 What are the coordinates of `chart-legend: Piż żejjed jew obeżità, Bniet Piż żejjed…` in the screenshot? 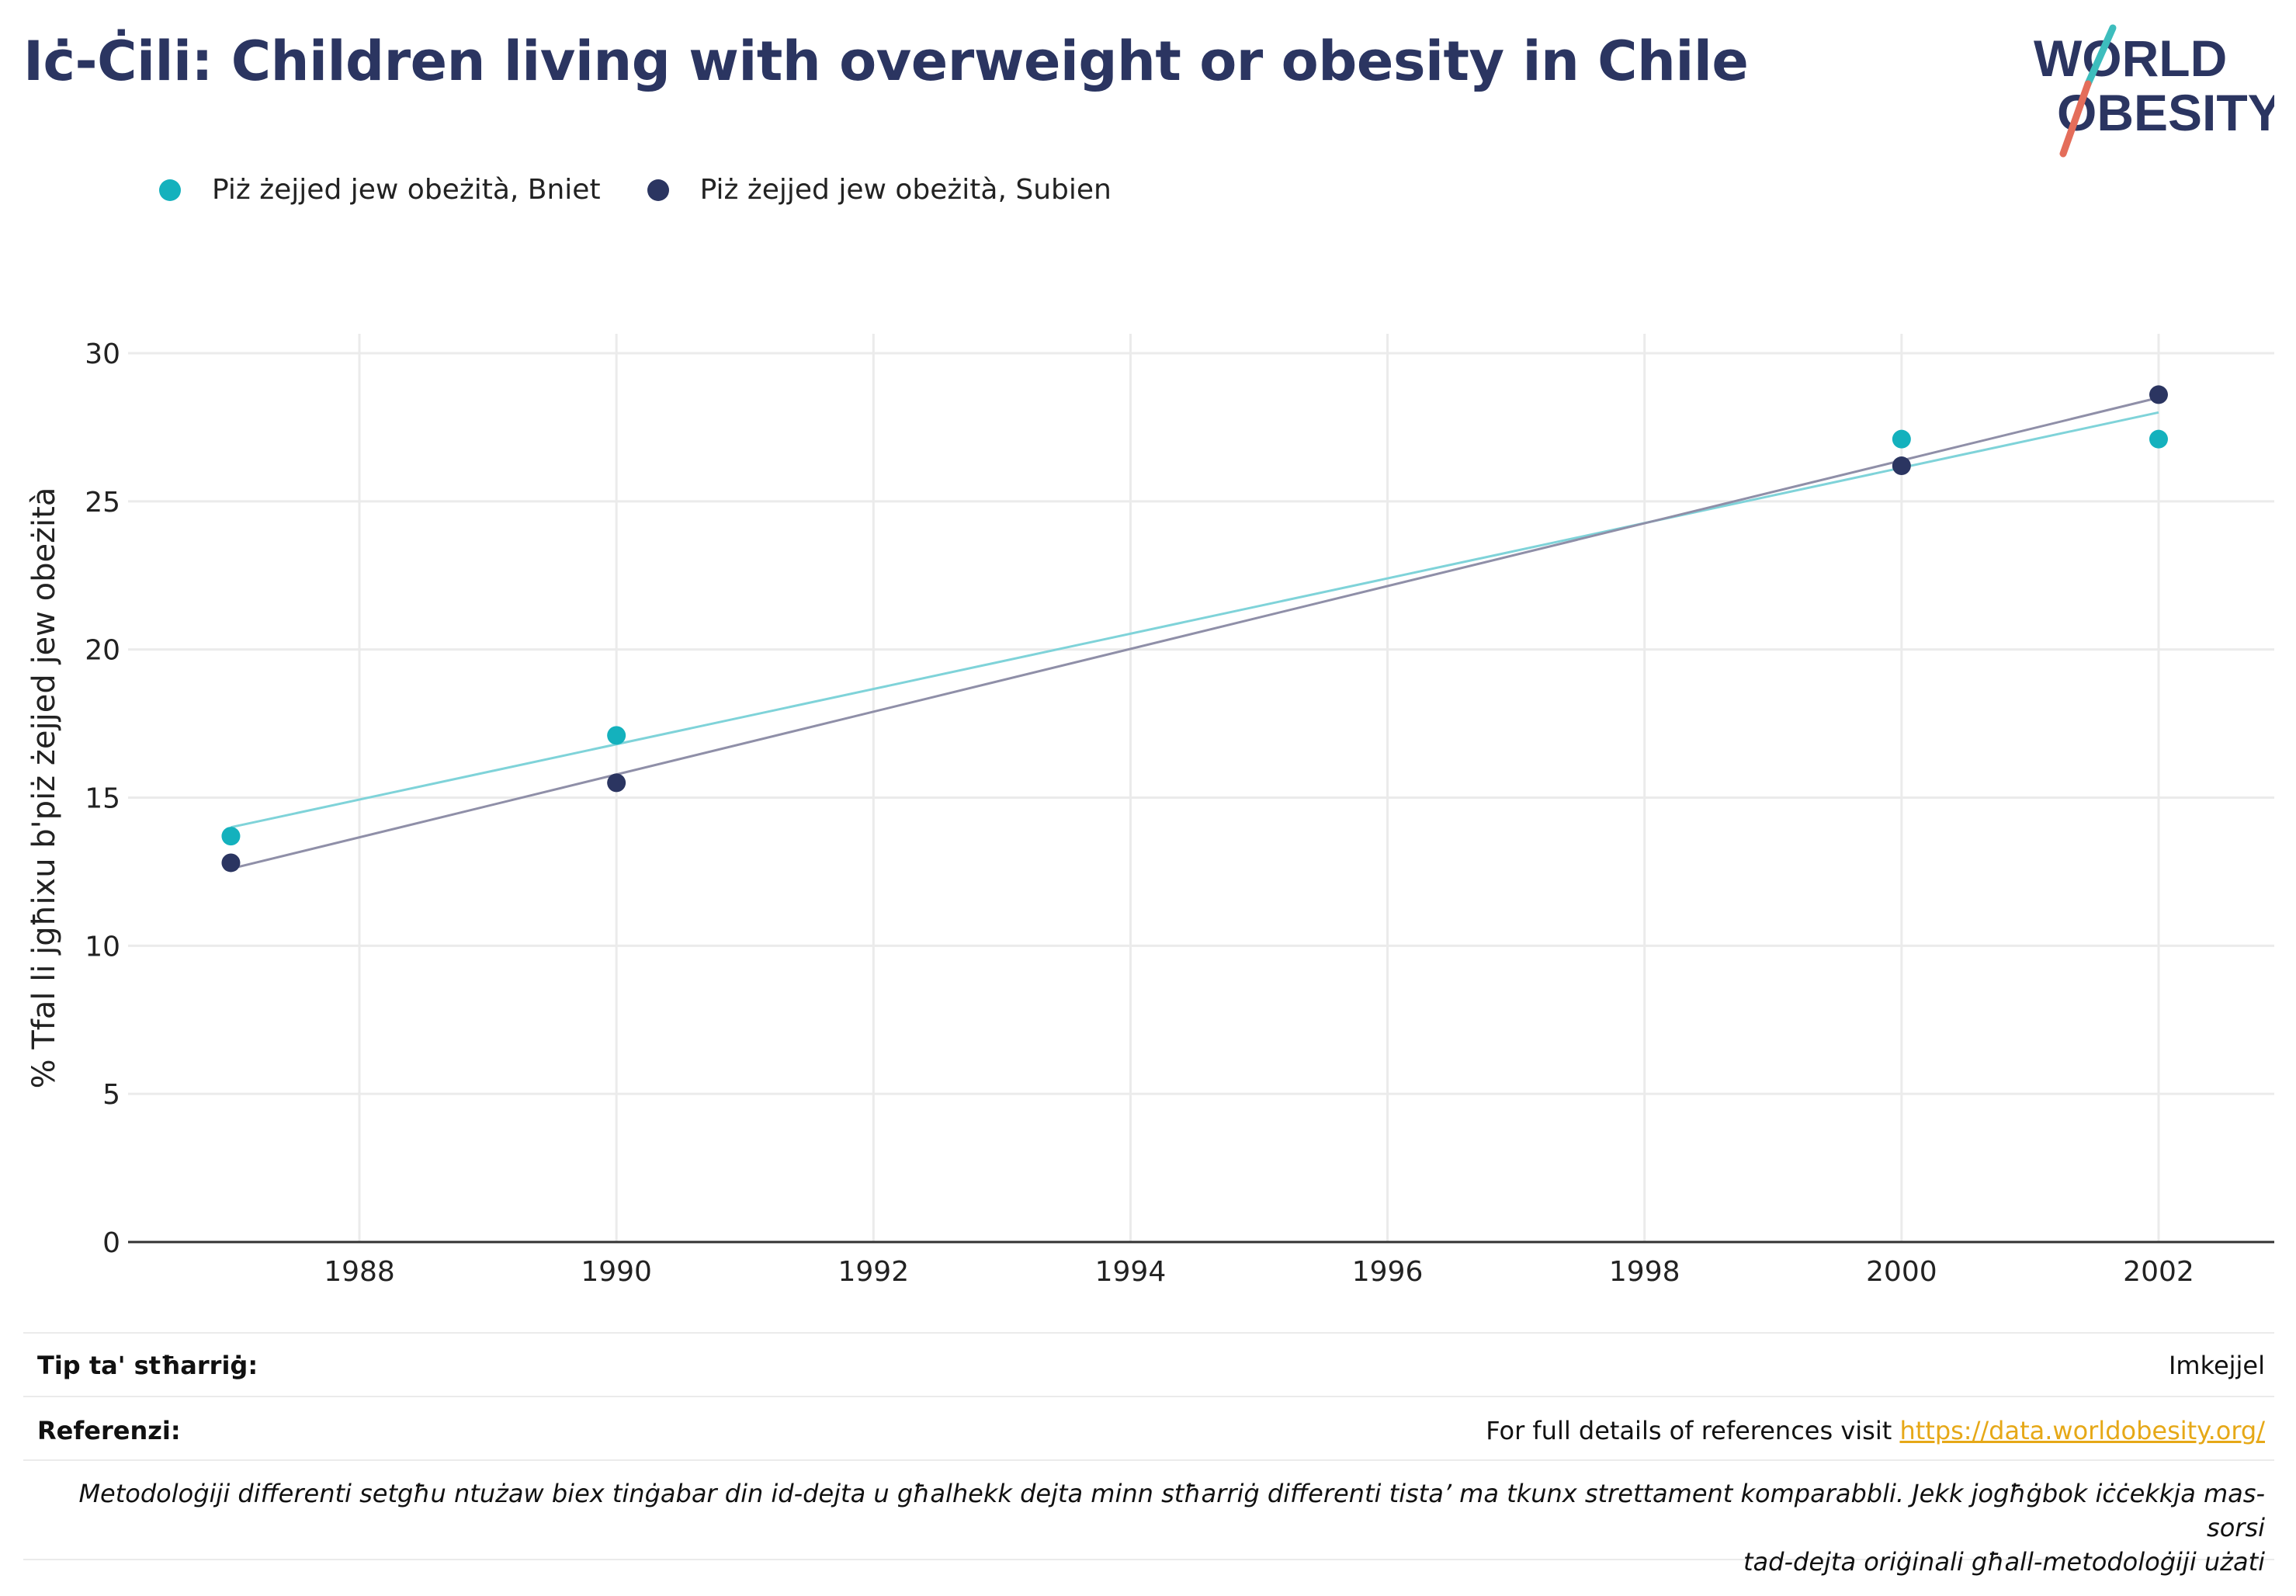 It's located at (658, 190).